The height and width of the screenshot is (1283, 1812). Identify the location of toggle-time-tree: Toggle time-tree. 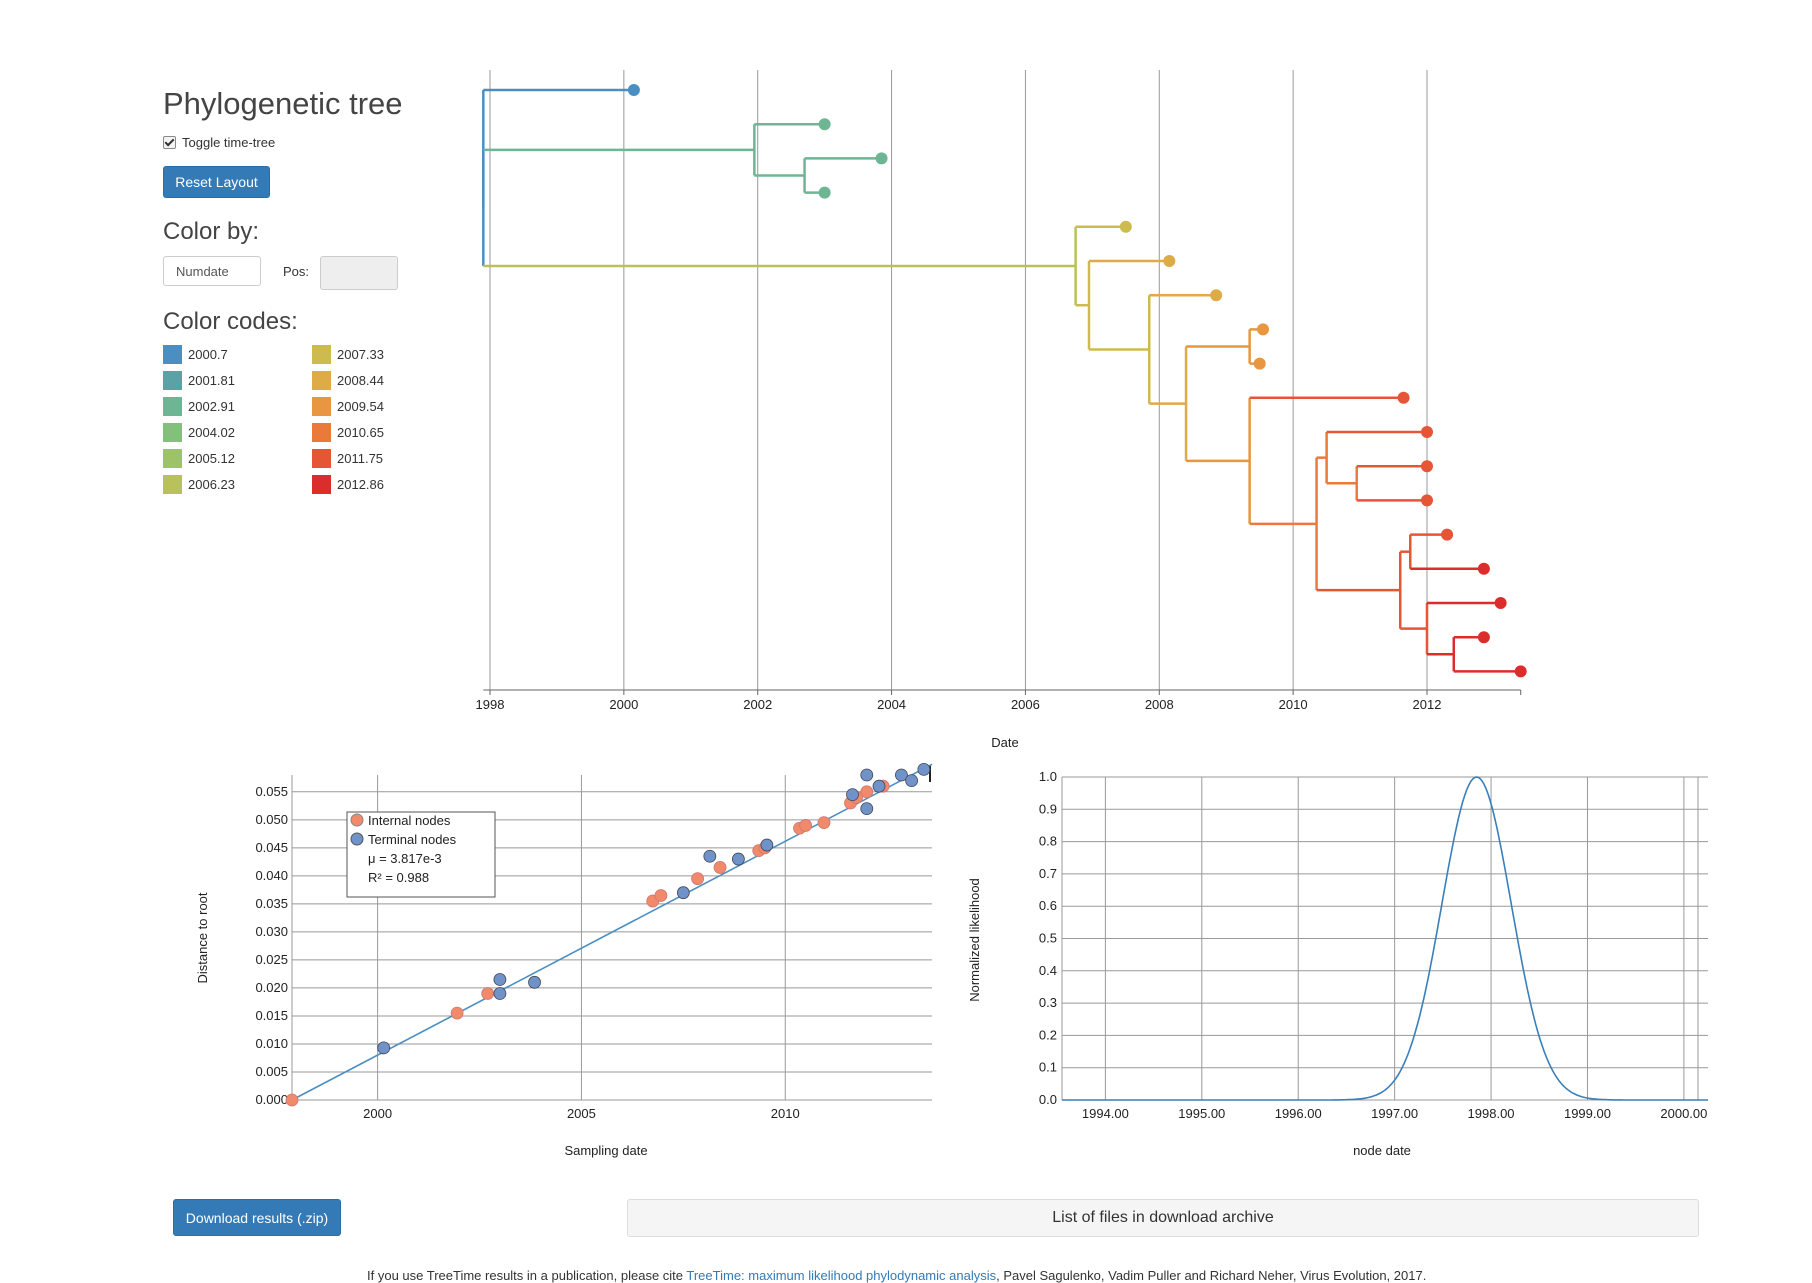
(219, 142).